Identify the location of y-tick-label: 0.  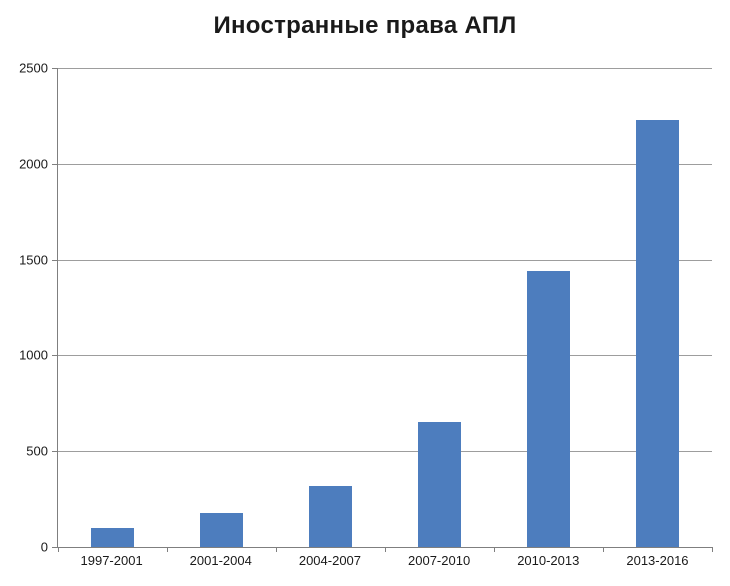
(44, 547).